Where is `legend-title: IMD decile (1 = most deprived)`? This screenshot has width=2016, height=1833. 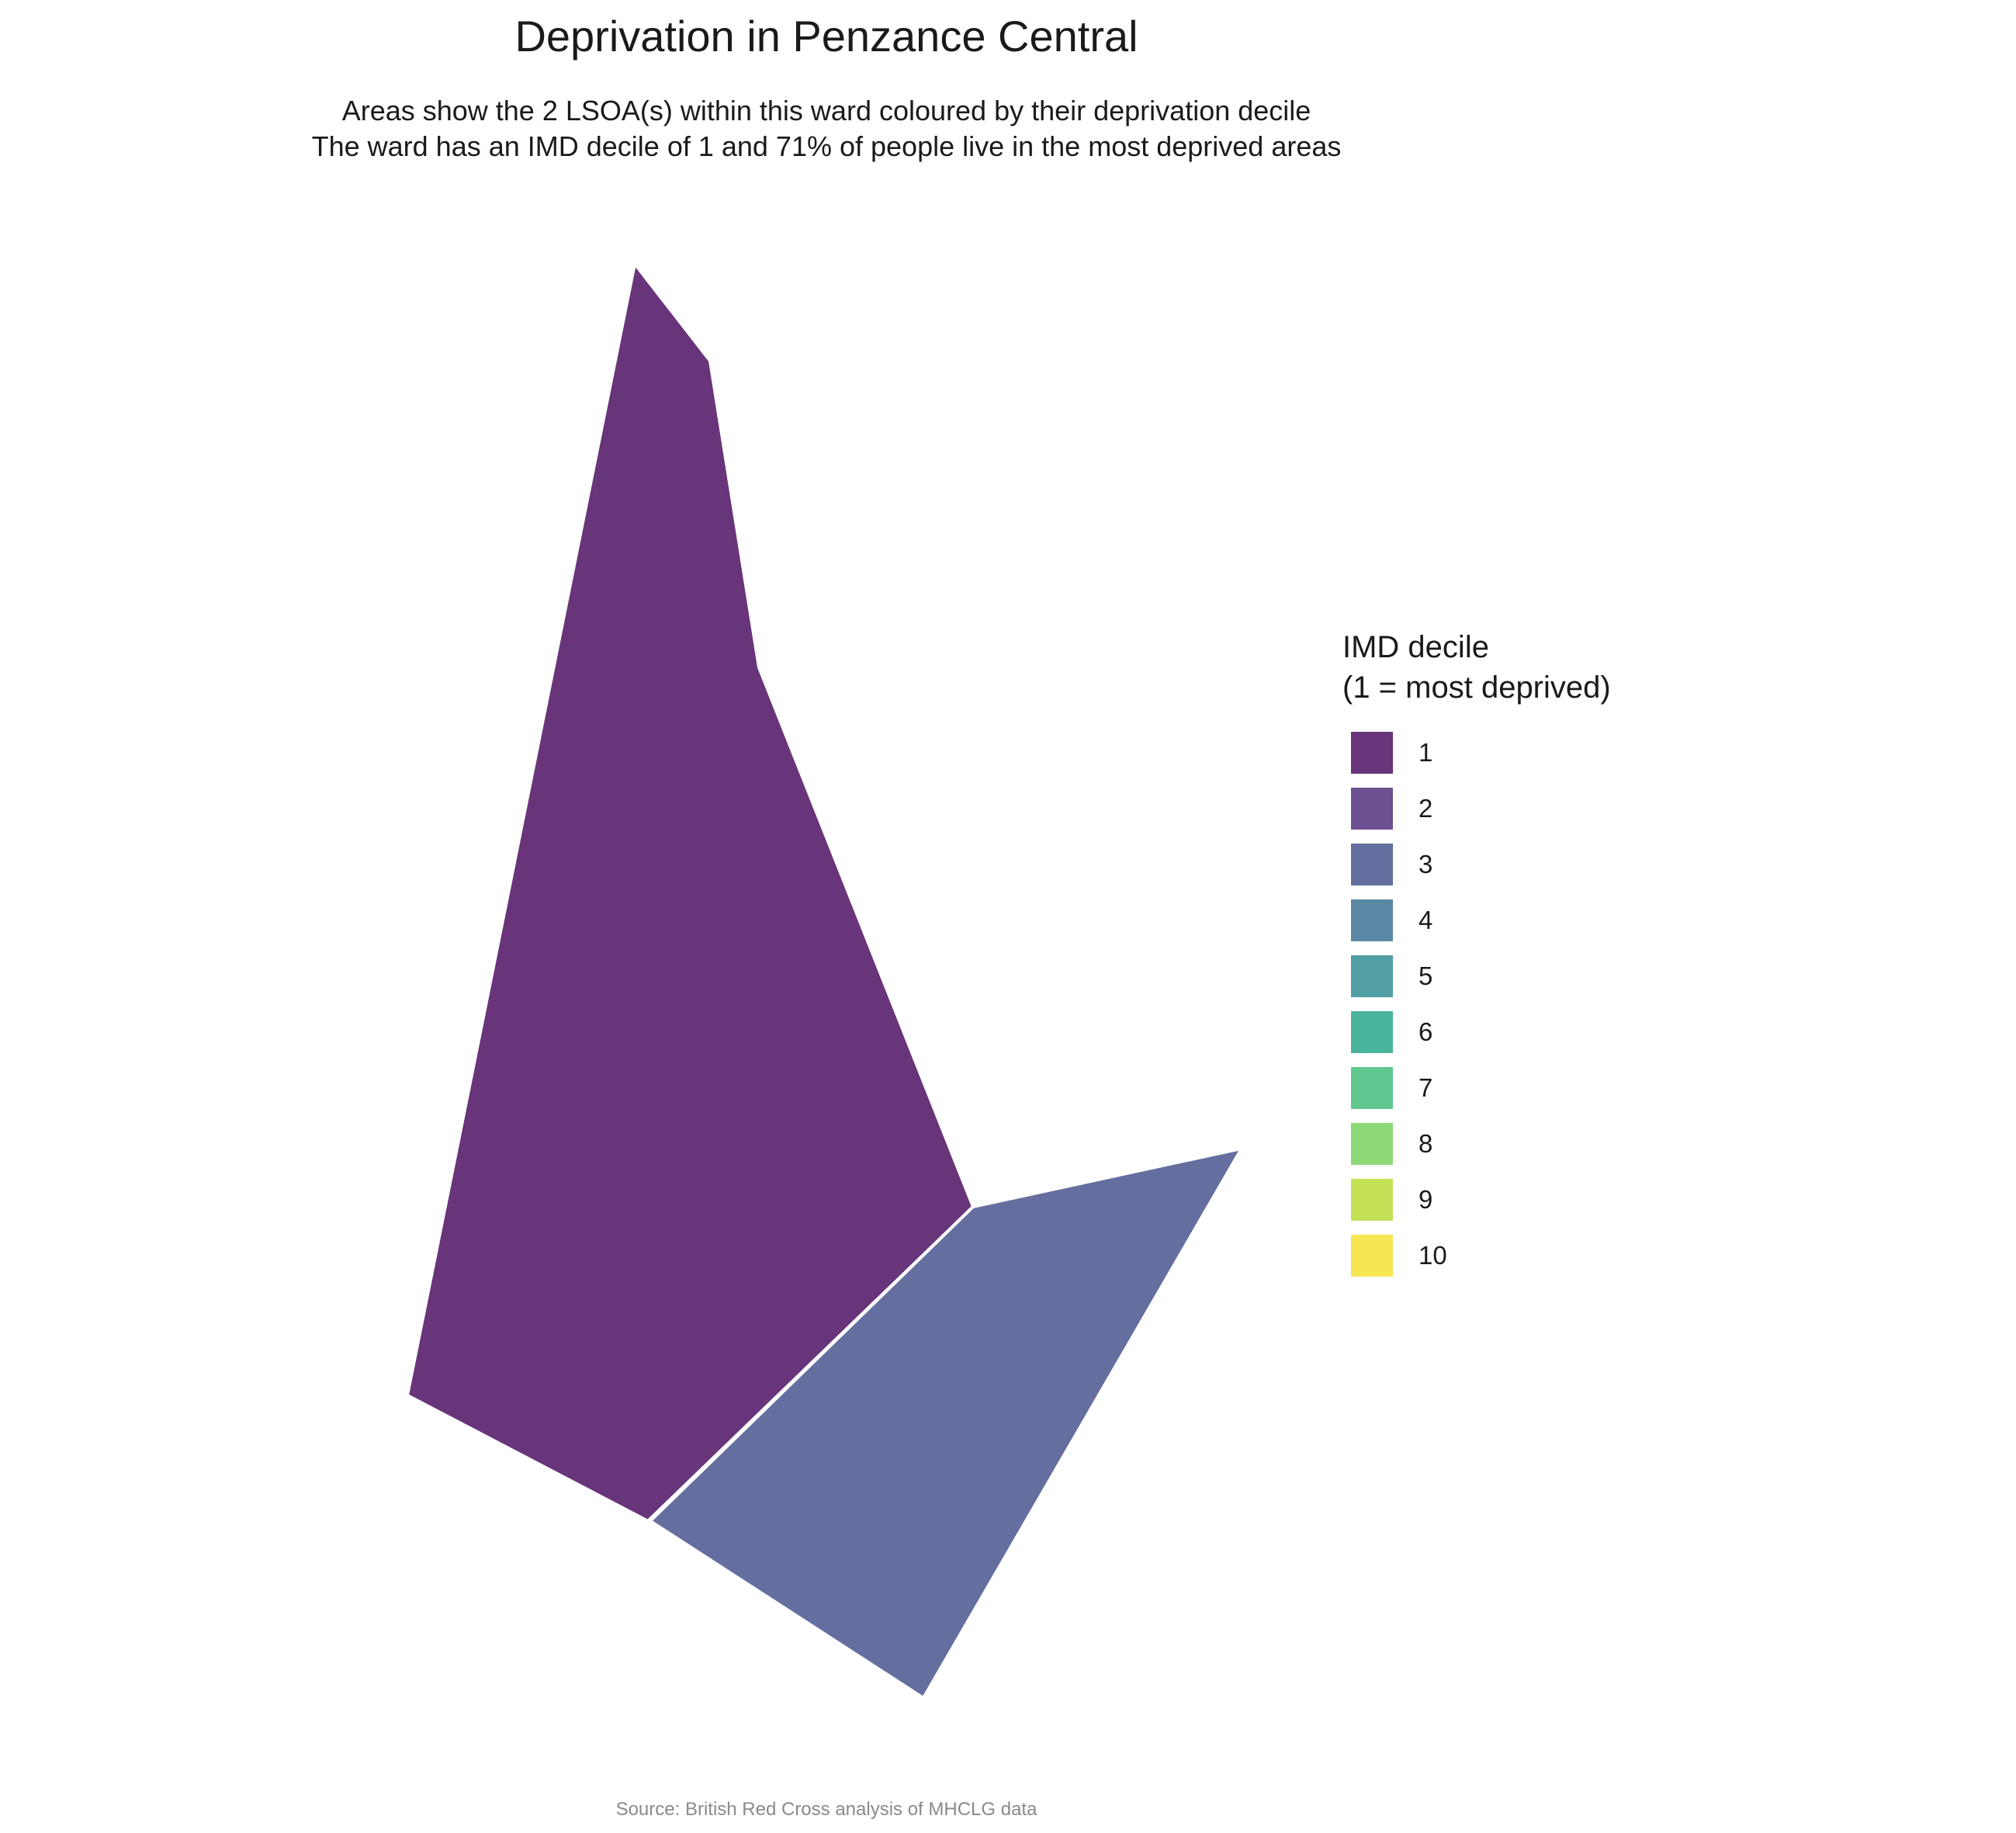
legend-title: IMD decile (1 = most deprived) is located at coordinates (1477, 667).